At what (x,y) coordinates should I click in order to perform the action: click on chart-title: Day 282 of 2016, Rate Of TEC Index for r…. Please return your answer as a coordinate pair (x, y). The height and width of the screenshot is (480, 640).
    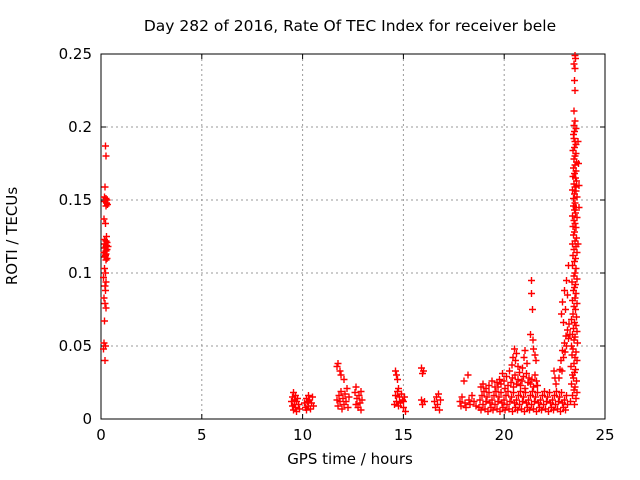
    Looking at the image, I should click on (350, 26).